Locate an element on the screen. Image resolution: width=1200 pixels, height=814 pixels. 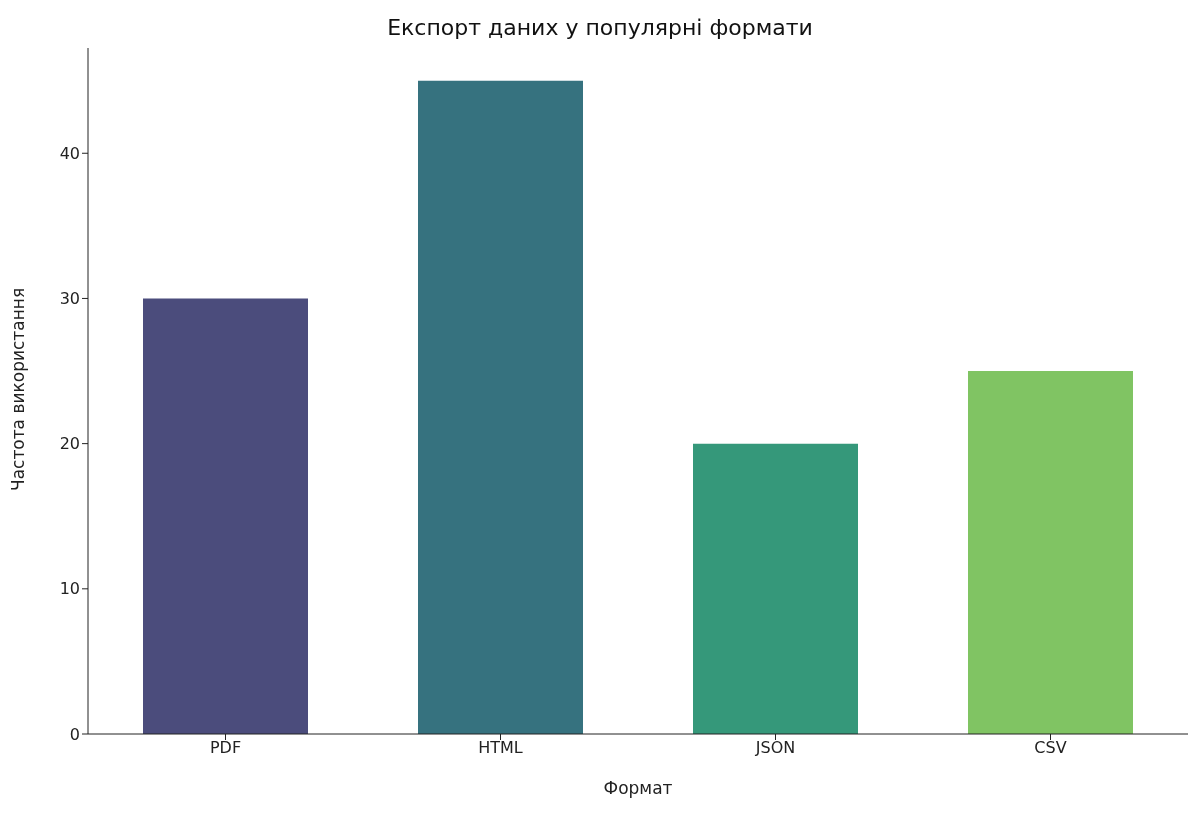
y-tick-label: 20 is located at coordinates (69, 444).